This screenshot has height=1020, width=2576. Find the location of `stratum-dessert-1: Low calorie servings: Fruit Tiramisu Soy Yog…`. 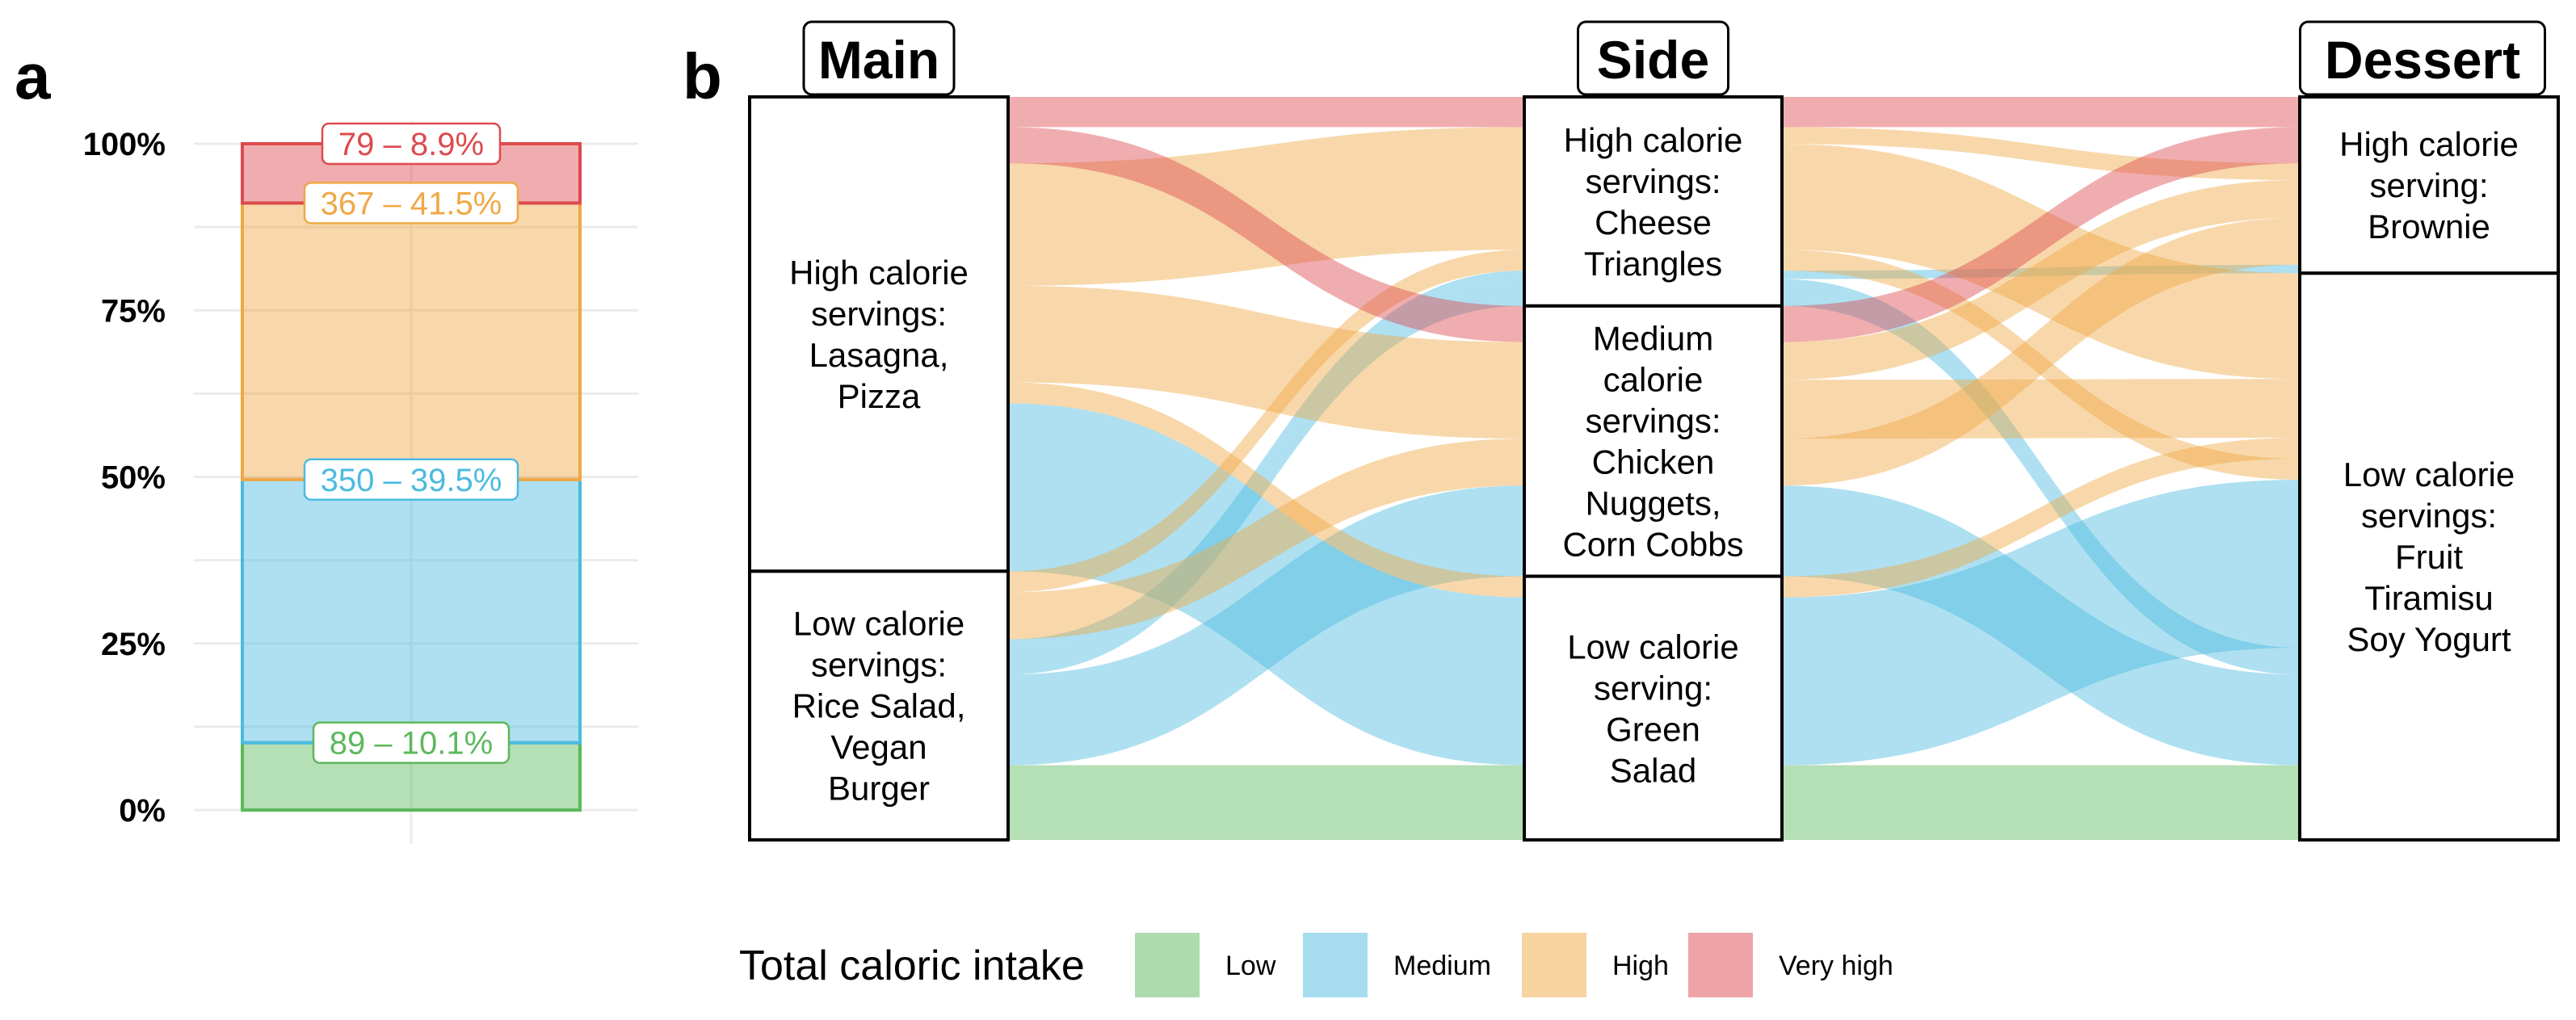

stratum-dessert-1: Low calorie servings: Fruit Tiramisu Soy Yog… is located at coordinates (2429, 556).